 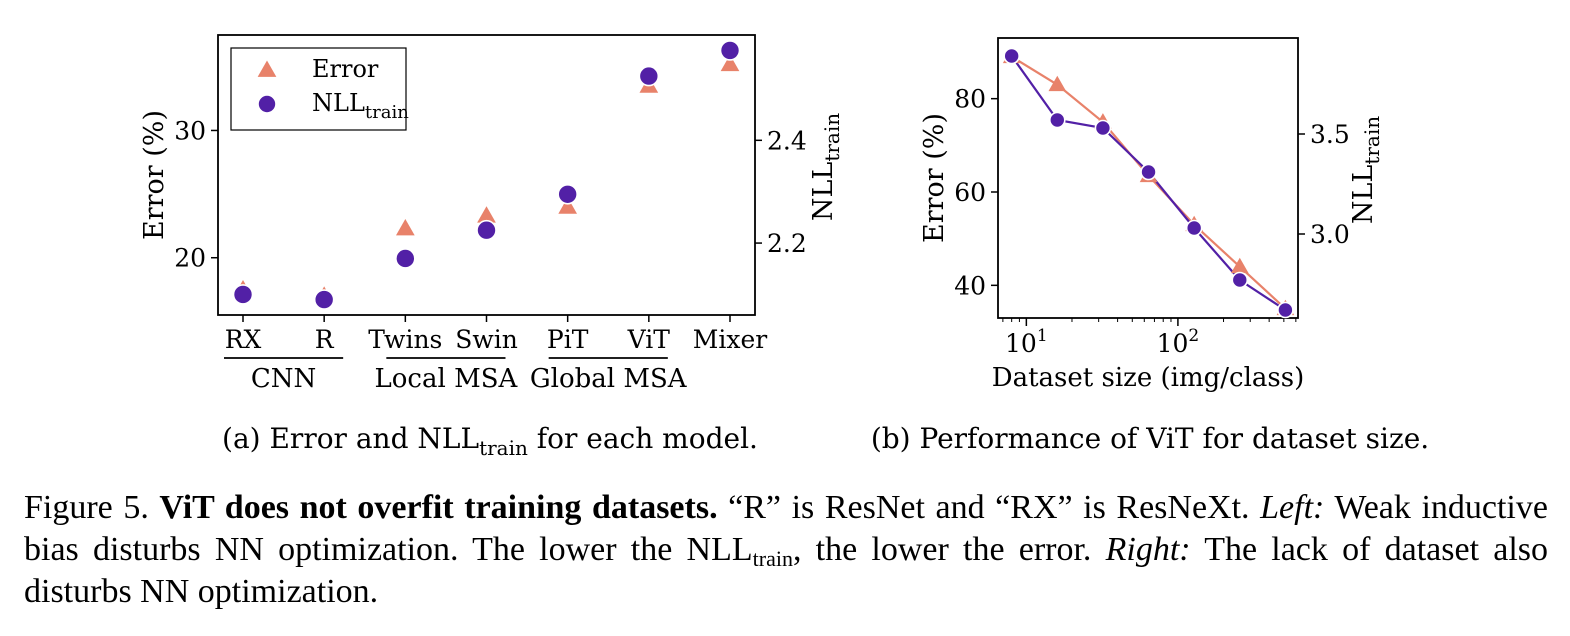 I want to click on chart-a-x-tick-label: RX, so click(x=243, y=339).